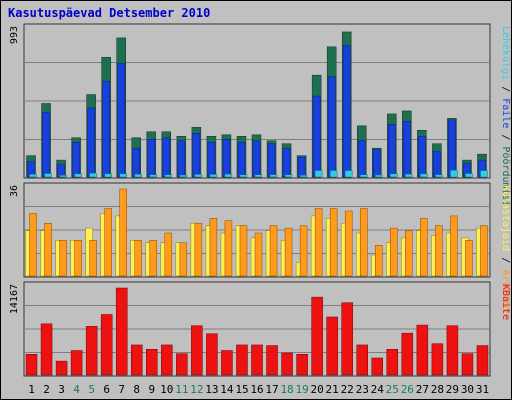 The height and width of the screenshot is (400, 512). What do you see at coordinates (362, 389) in the screenshot?
I see `x-tick-label: 23` at bounding box center [362, 389].